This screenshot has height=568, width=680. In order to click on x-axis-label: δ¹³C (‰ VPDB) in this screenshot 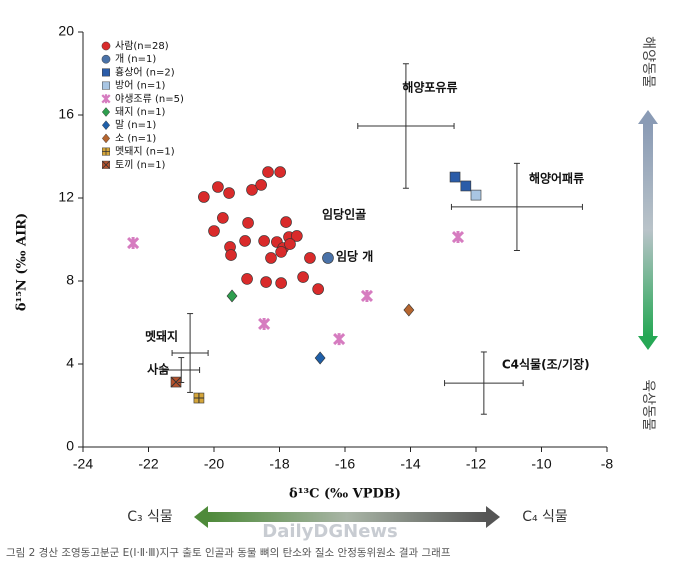, I will do `click(345, 494)`.